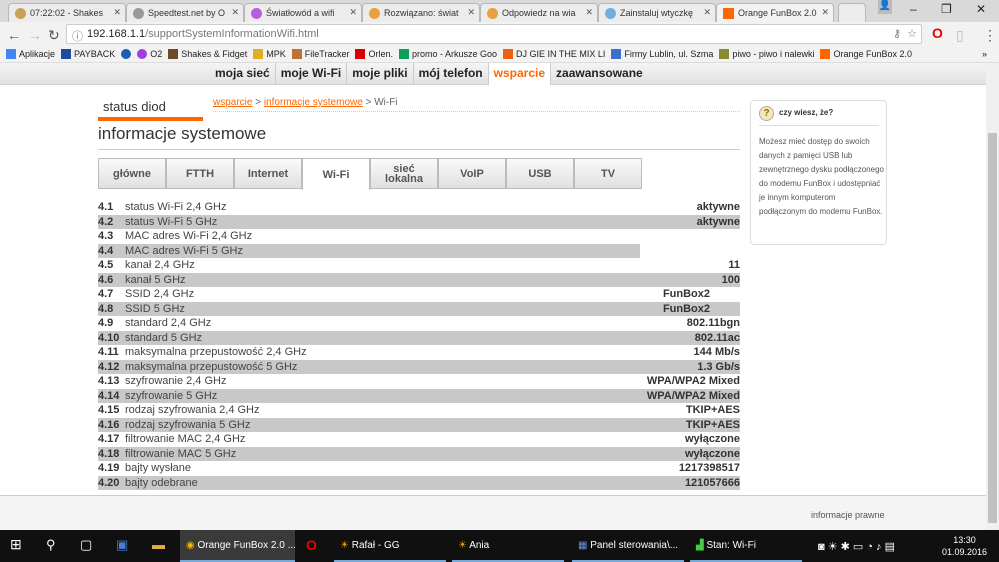  Describe the element at coordinates (848, 515) in the screenshot. I see `legal-info-link: informacje prawne` at that location.